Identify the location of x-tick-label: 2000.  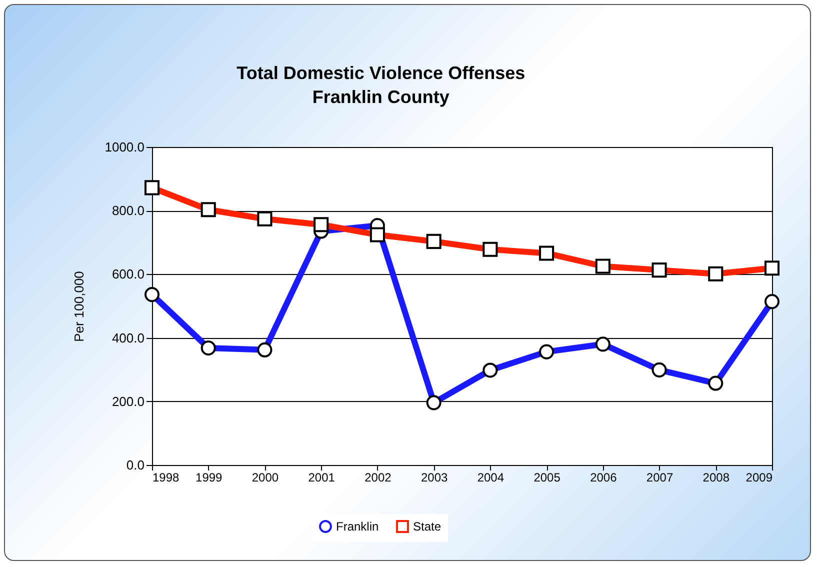
(265, 477).